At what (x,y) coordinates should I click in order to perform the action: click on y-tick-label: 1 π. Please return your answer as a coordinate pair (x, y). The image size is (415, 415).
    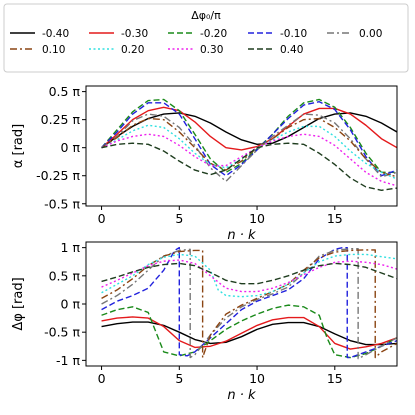
    Looking at the image, I should click on (71, 247).